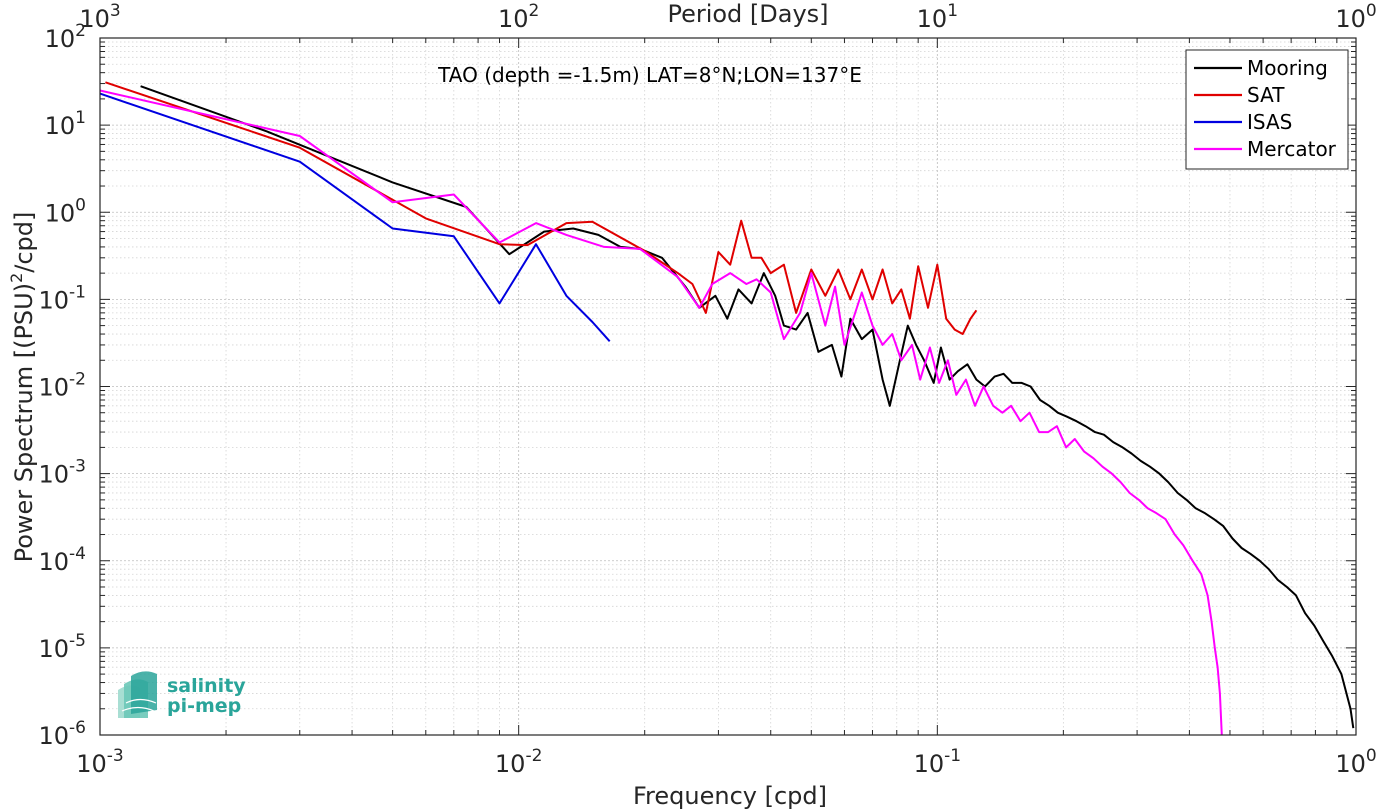 The width and height of the screenshot is (1383, 809). Describe the element at coordinates (63, 386) in the screenshot. I see `y-tick-label: 10⁻²` at that location.